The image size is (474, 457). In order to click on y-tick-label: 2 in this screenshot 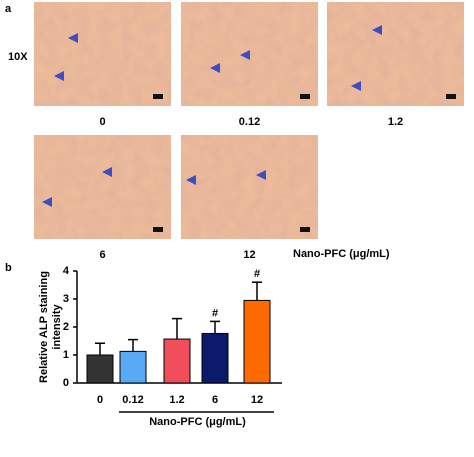, I will do `click(66, 327)`.